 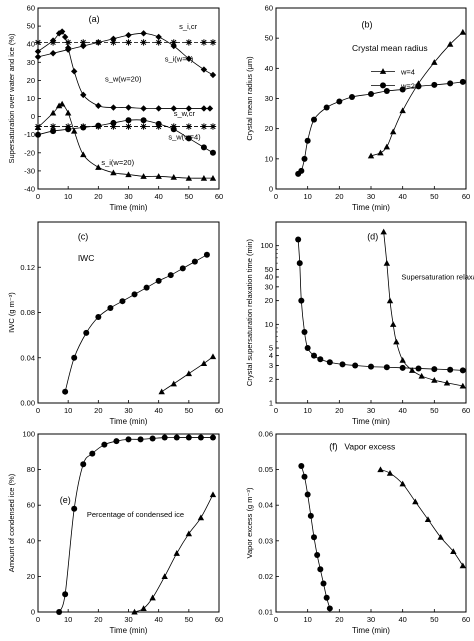 What do you see at coordinates (371, 410) in the screenshot?
I see `panel-d-xtick-label: 30` at bounding box center [371, 410].